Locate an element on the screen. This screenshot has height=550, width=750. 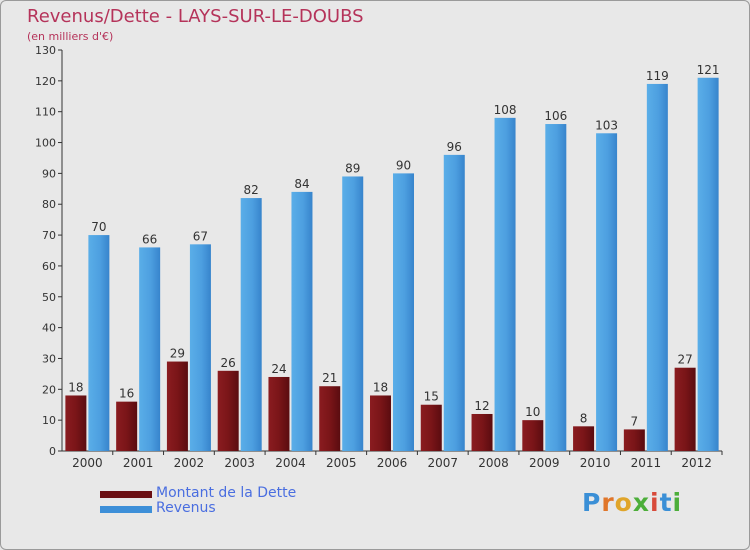
data-label-revenus: 67 is located at coordinates (200, 236).